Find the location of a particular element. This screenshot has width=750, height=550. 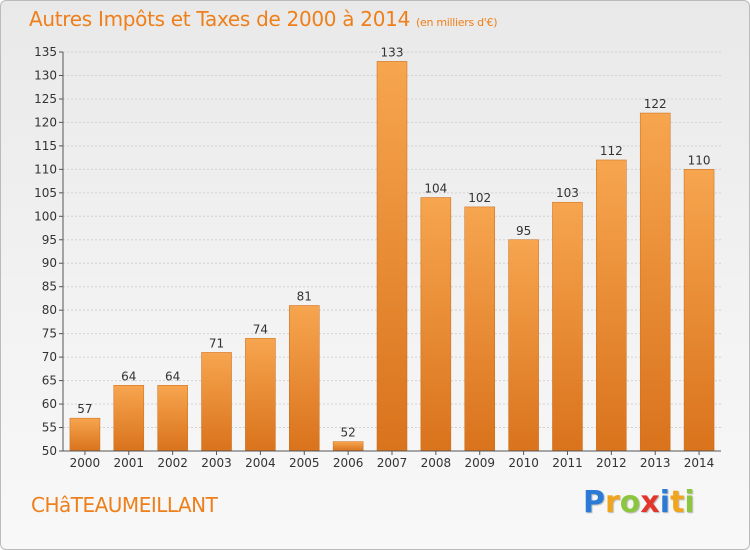

data-label-2009: 102 is located at coordinates (479, 198).